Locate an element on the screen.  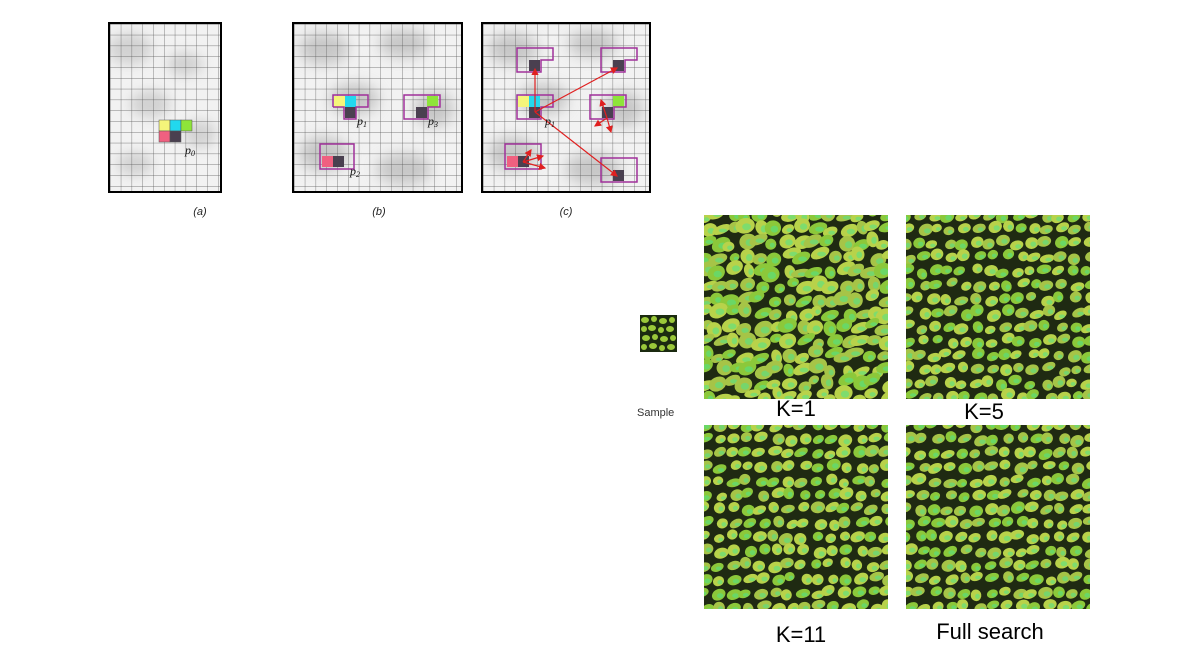
panel-a: p0 is located at coordinates (165, 107).